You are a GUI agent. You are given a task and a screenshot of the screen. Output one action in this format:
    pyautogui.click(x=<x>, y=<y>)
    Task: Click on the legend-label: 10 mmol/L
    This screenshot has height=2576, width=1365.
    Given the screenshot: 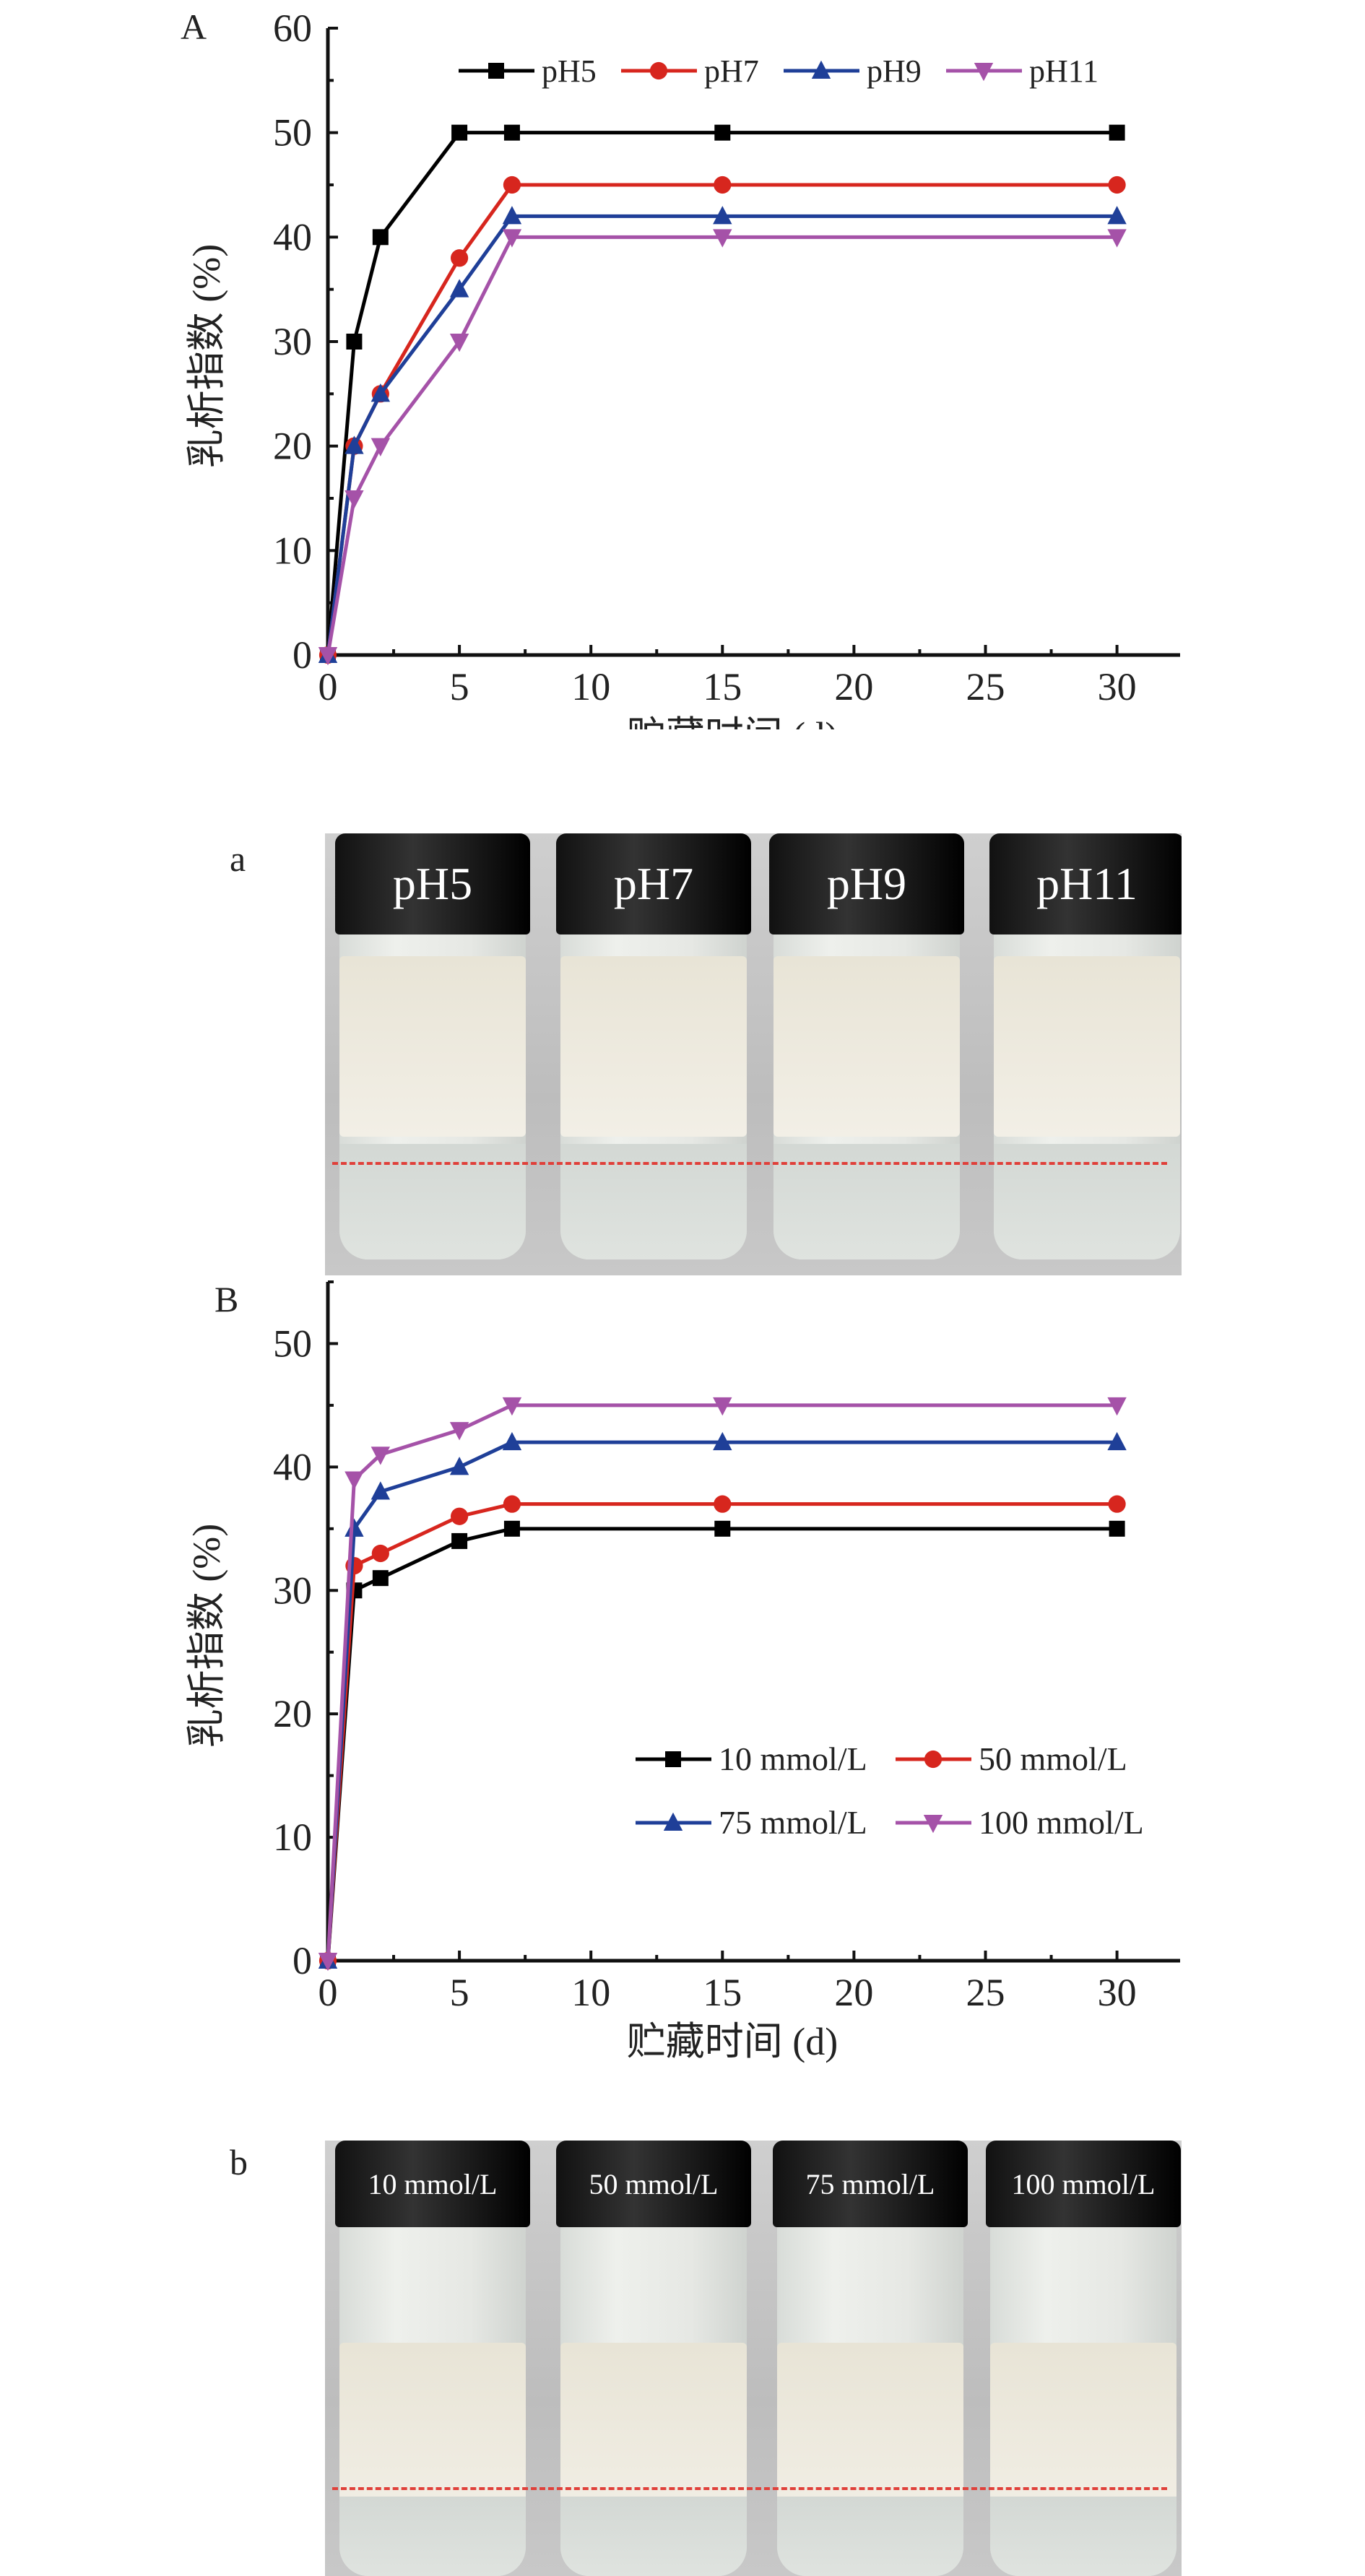 What is the action you would take?
    pyautogui.click(x=793, y=1758)
    